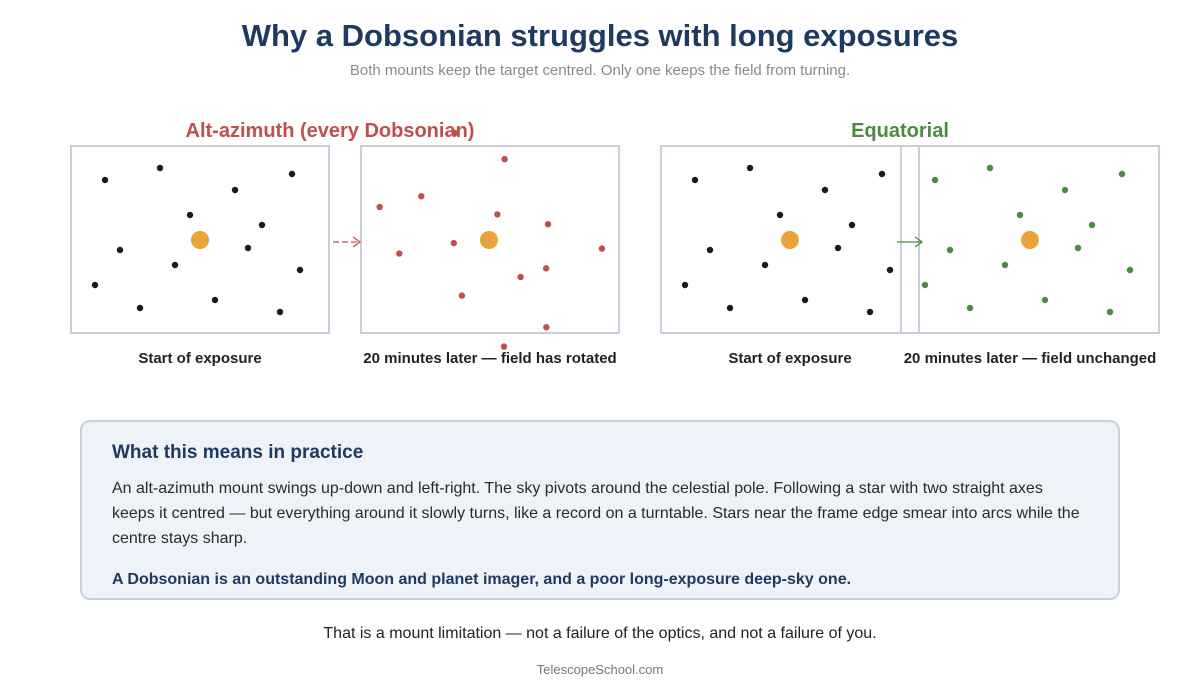  I want to click on info-heading: What this means in practice, so click(238, 452).